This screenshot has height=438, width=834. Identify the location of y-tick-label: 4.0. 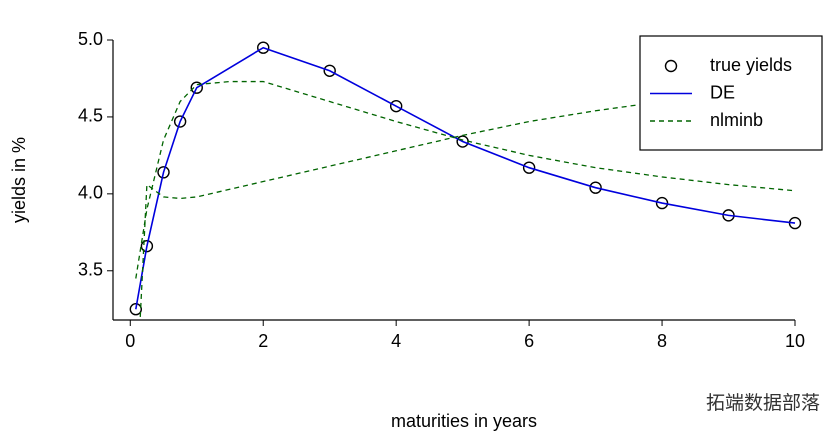
(90, 193).